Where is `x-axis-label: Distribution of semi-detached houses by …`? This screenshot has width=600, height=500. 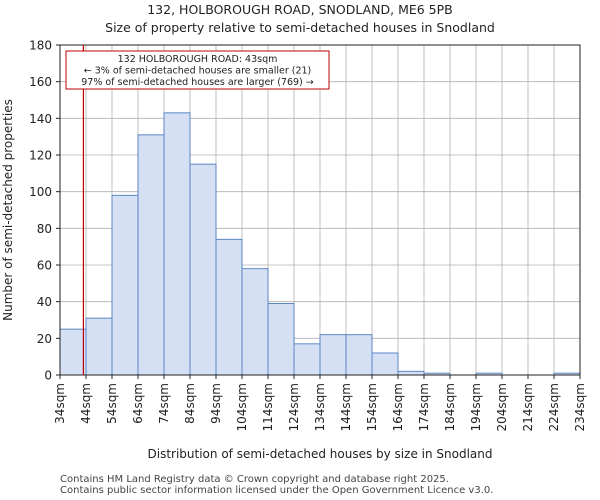
x-axis-label: Distribution of semi-detached houses by … is located at coordinates (320, 454).